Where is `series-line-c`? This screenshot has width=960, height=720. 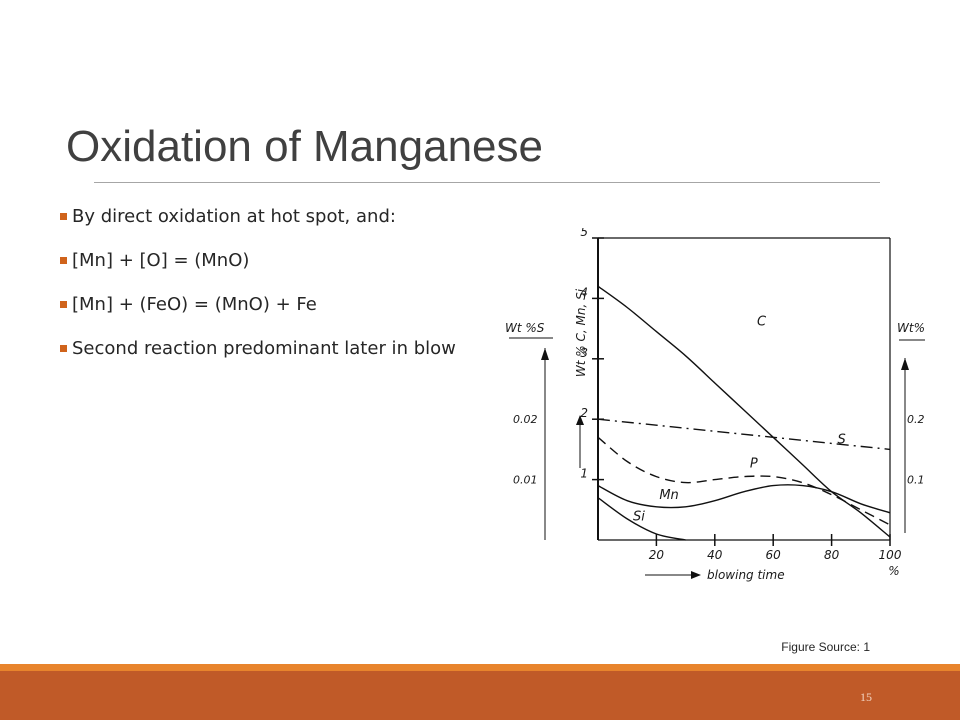 series-line-c is located at coordinates (744, 411).